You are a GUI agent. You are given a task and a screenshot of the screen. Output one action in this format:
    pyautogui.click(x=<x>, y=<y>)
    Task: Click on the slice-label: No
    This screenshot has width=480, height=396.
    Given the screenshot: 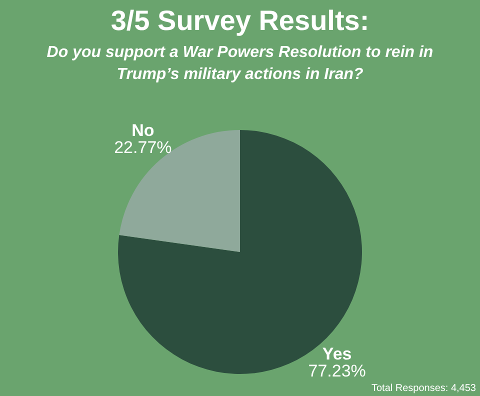 What is the action you would take?
    pyautogui.click(x=143, y=130)
    